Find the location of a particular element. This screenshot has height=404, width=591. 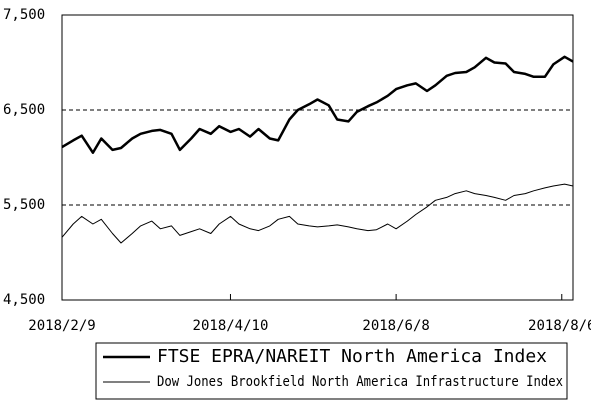

x-tick-label: 2018/8/6 is located at coordinates (559, 326).